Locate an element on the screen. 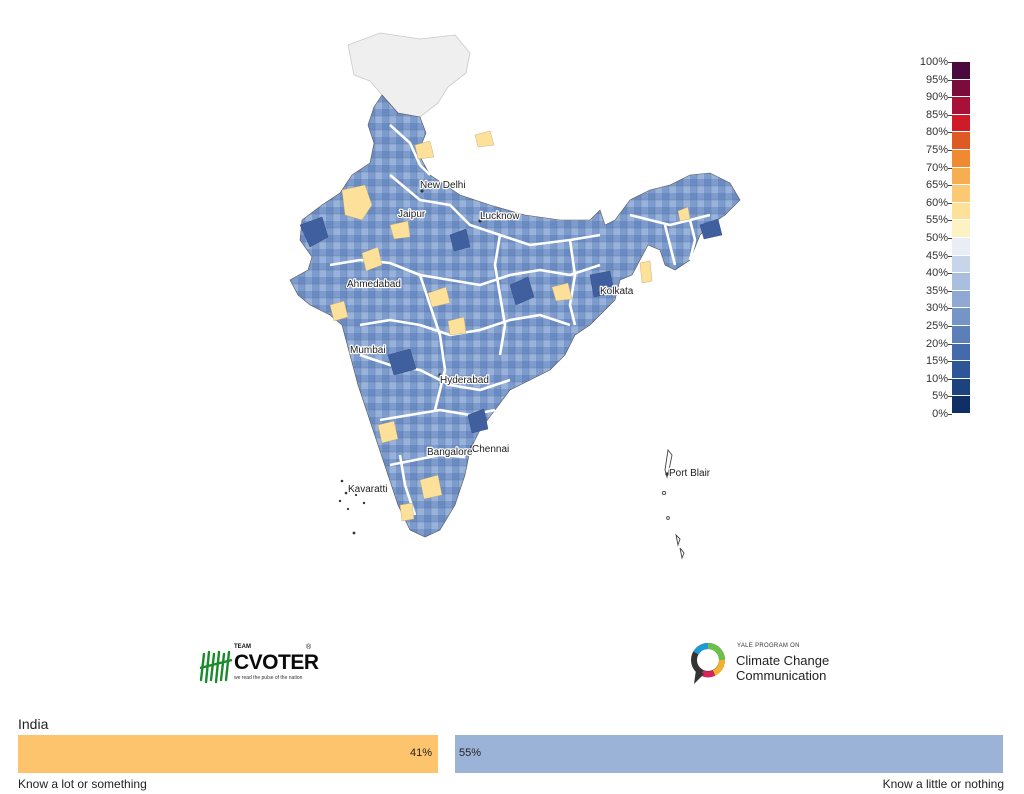 The width and height of the screenshot is (1024, 794). legend-tick-label: 0% is located at coordinates (940, 414).